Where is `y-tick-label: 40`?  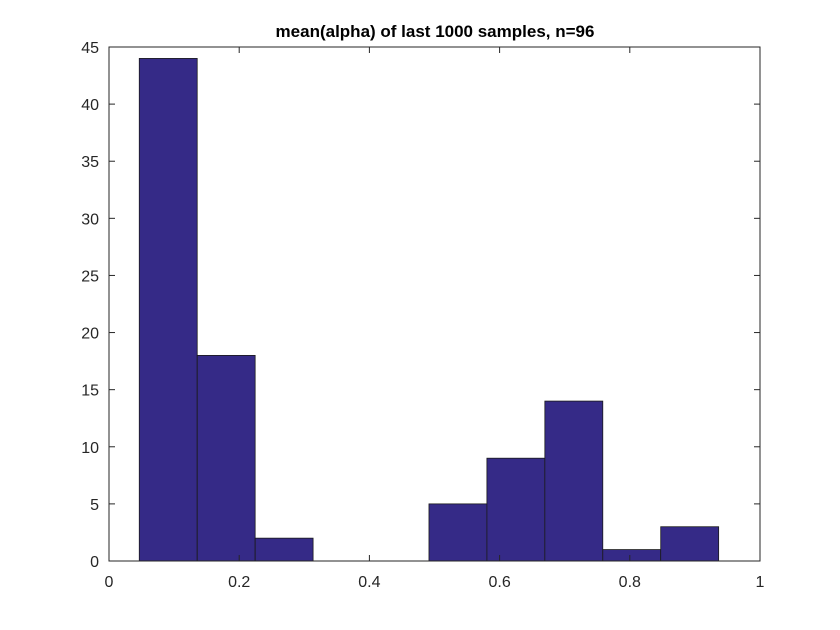
y-tick-label: 40 is located at coordinates (90, 105).